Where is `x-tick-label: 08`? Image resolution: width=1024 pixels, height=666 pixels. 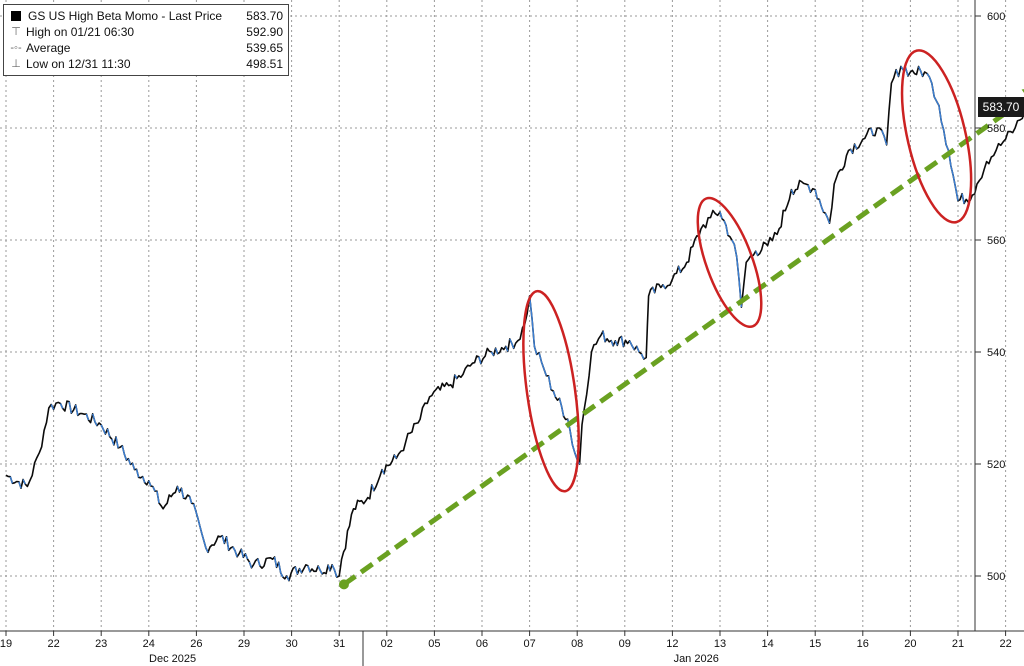 x-tick-label: 08 is located at coordinates (577, 644).